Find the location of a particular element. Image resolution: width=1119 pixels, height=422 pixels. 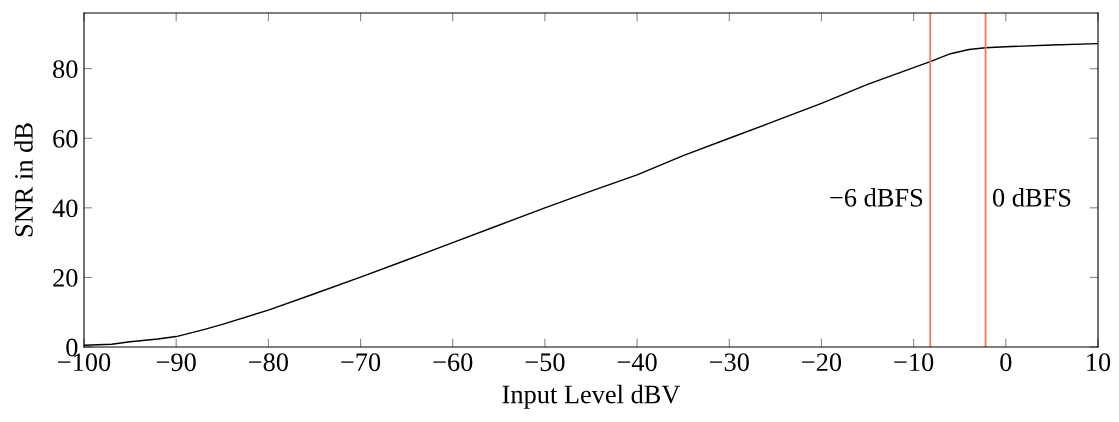

x-tick-label: −80 is located at coordinates (268, 362).